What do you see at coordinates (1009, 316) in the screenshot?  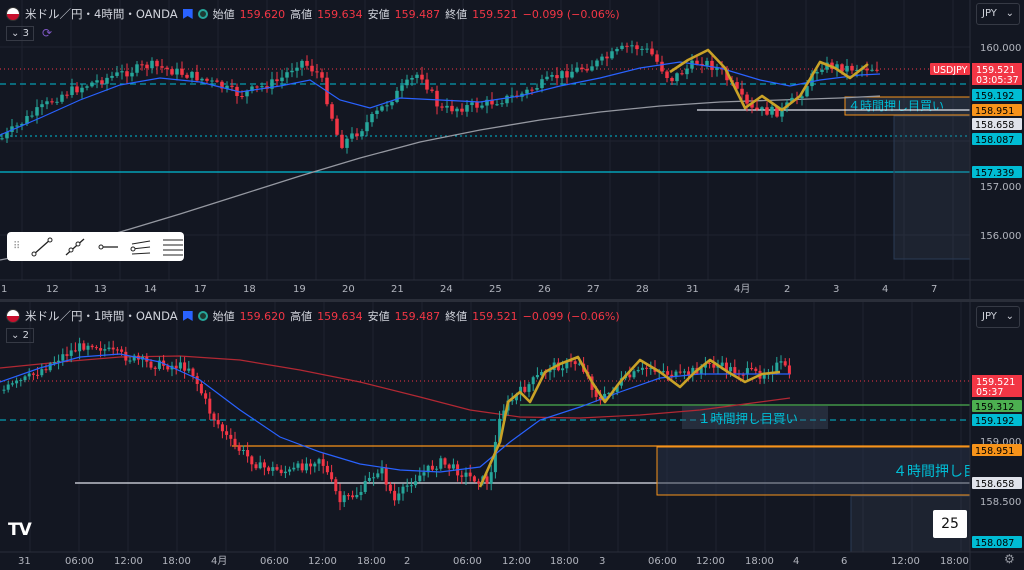 I see `chevron-down-icon: ⌄` at bounding box center [1009, 316].